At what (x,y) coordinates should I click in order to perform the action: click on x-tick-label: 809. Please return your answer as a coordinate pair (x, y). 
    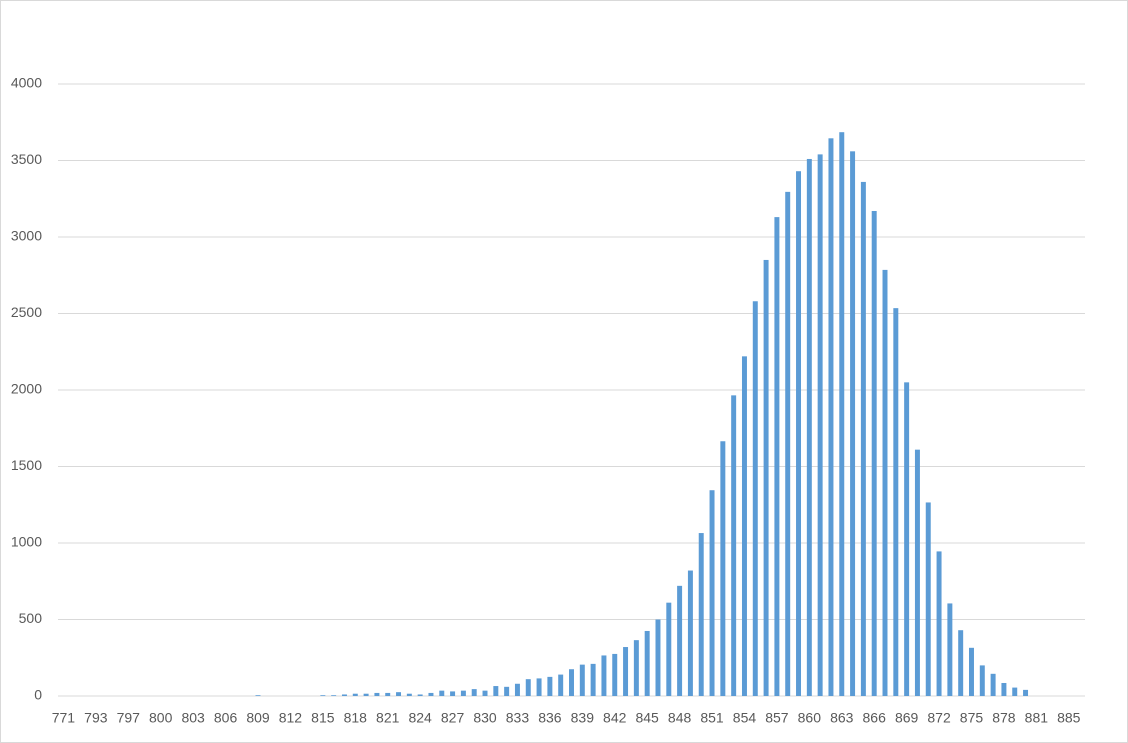
    Looking at the image, I should click on (258, 718).